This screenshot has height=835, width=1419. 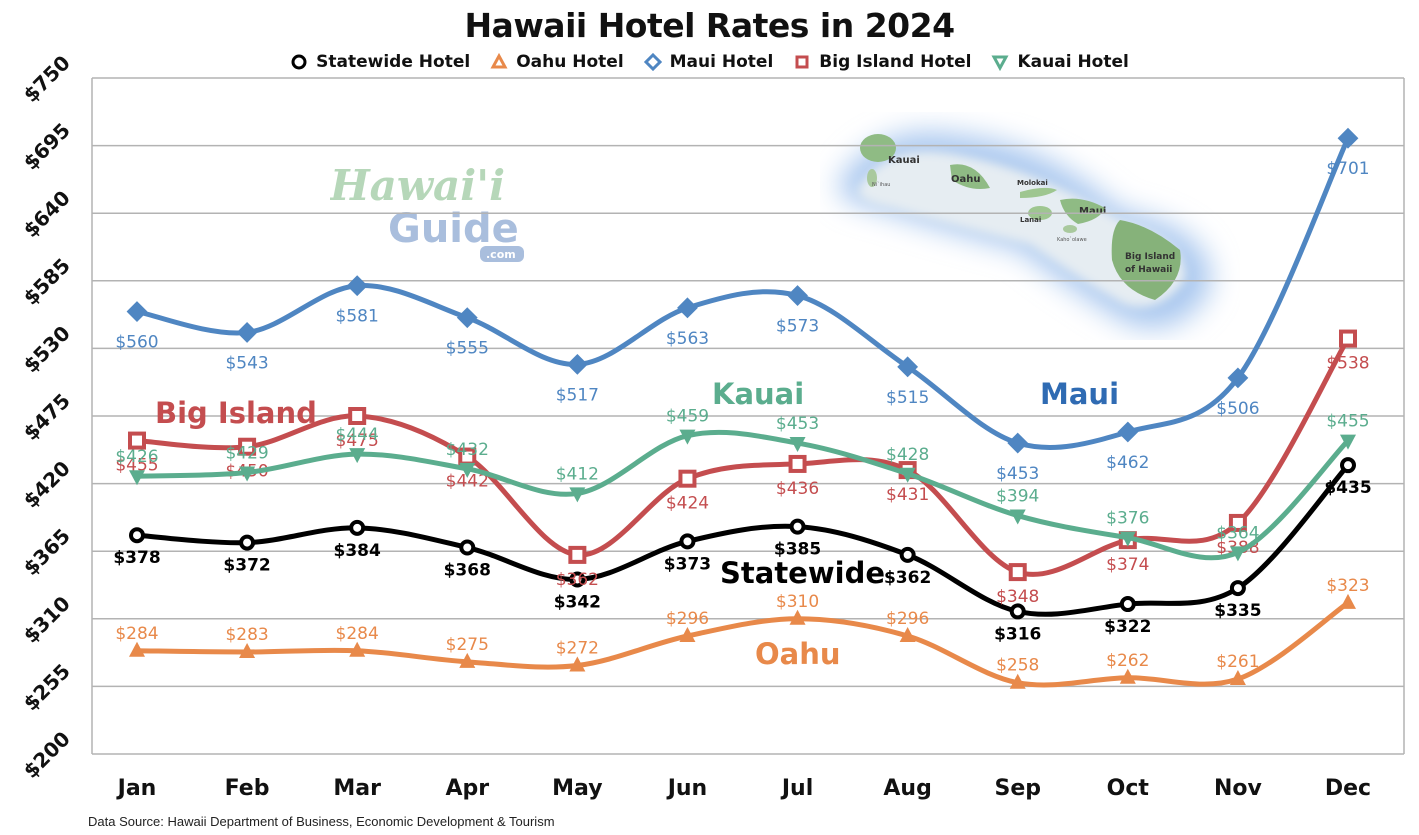 I want to click on data-label: $362, so click(x=907, y=578).